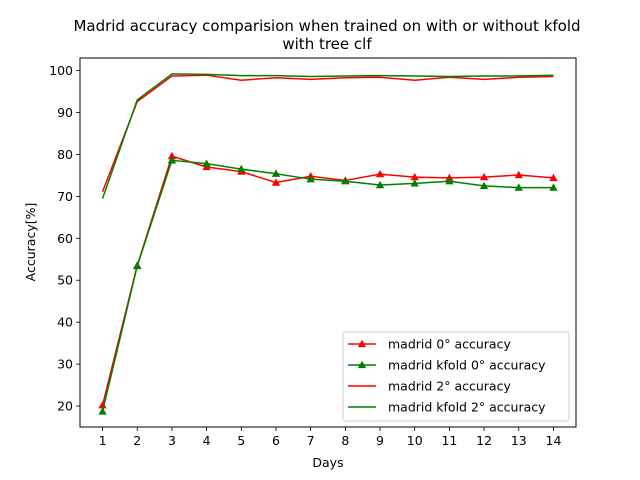  I want to click on y-tick-label: 90, so click(65, 112).